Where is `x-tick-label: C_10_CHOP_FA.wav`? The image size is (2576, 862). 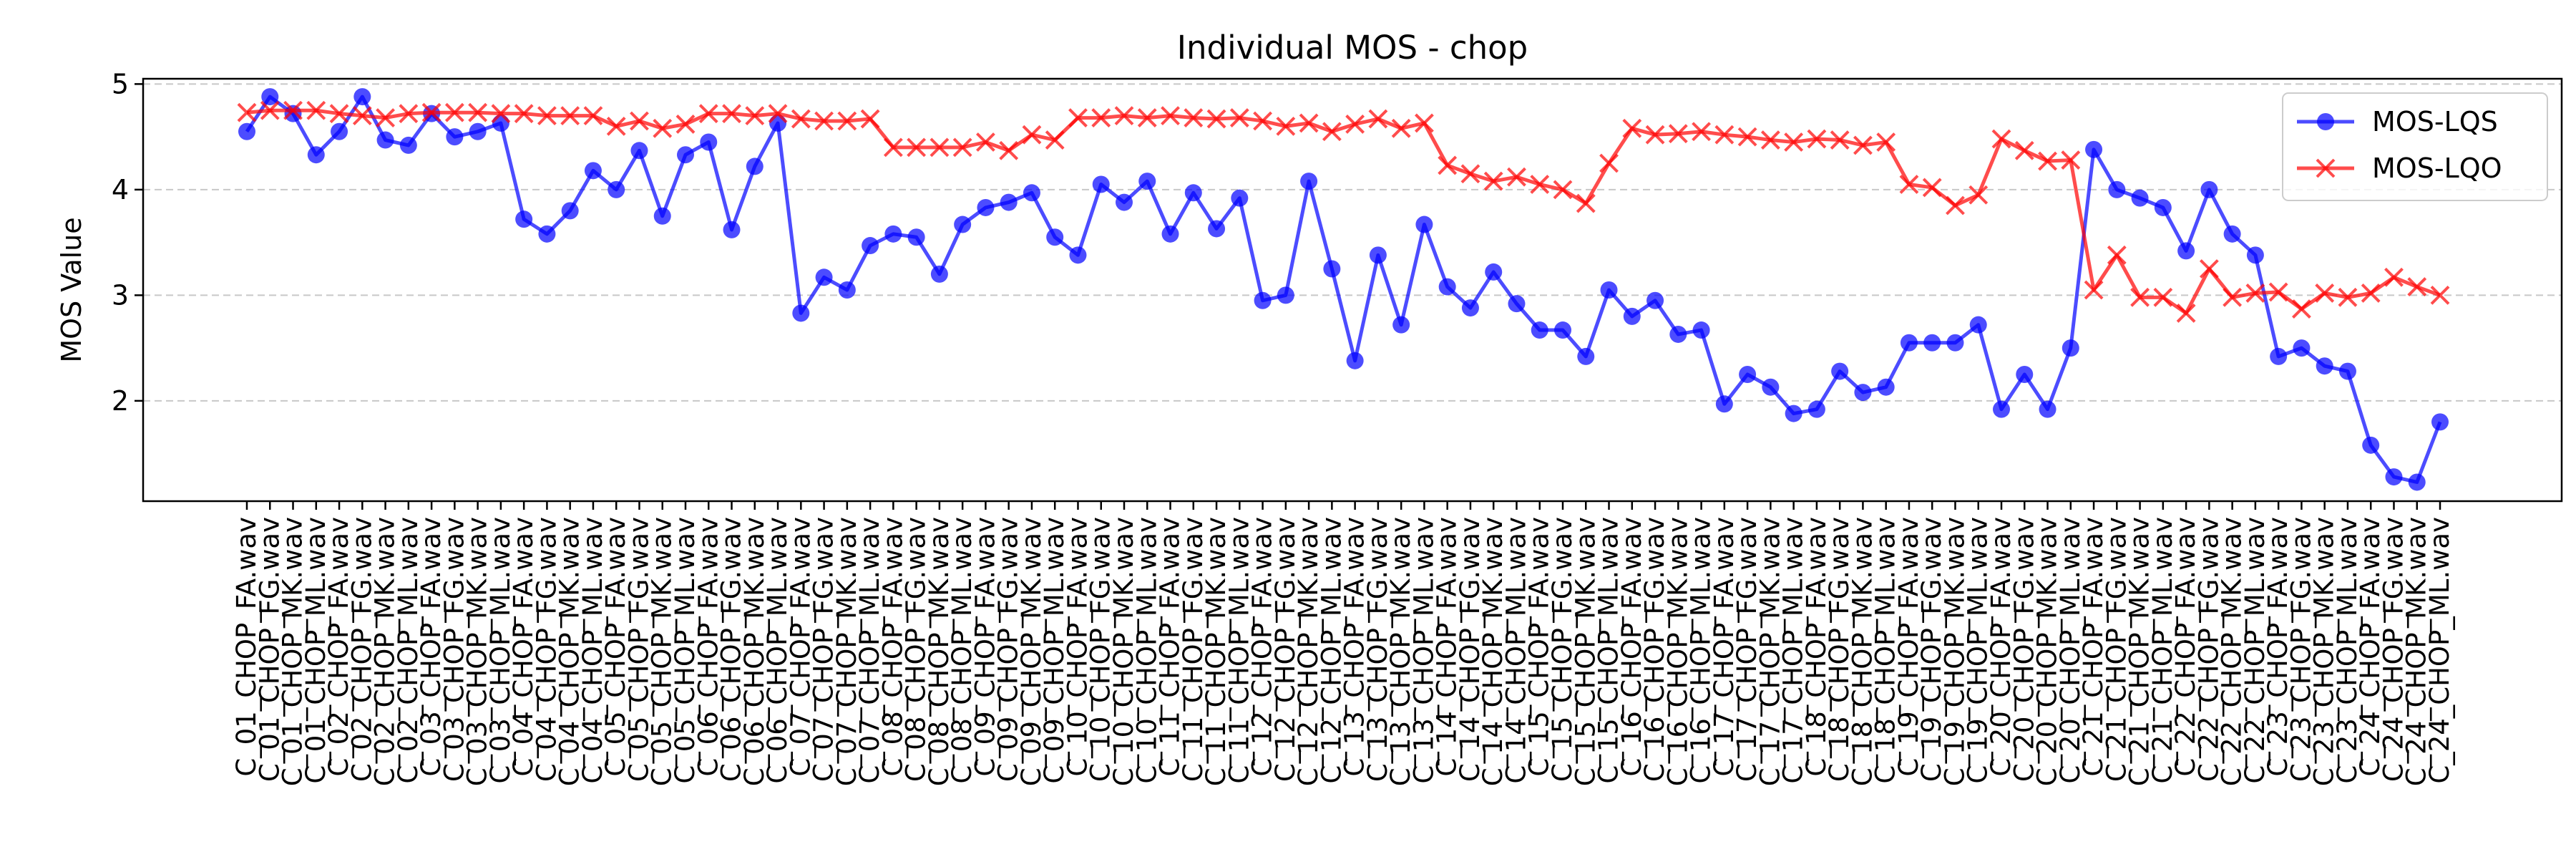 x-tick-label: C_10_CHOP_FA.wav is located at coordinates (1077, 647).